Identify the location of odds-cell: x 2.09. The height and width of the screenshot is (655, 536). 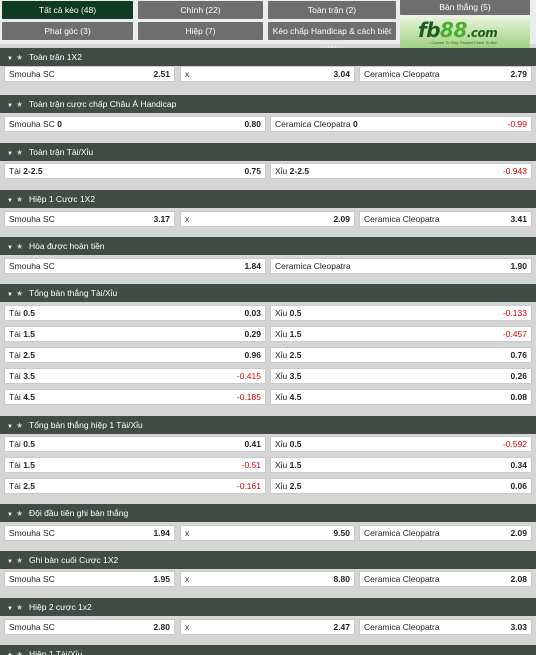
(267, 219).